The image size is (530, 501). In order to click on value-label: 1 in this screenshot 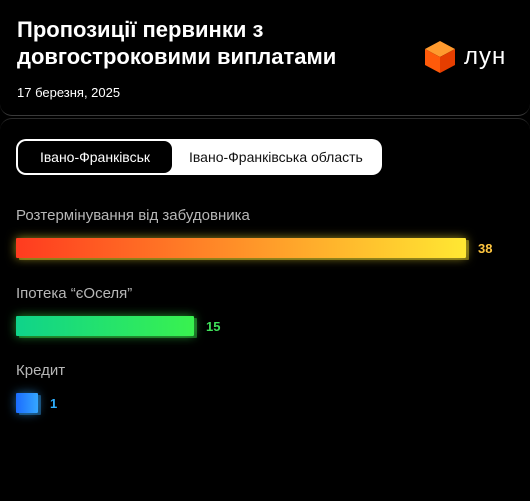, I will do `click(54, 403)`.